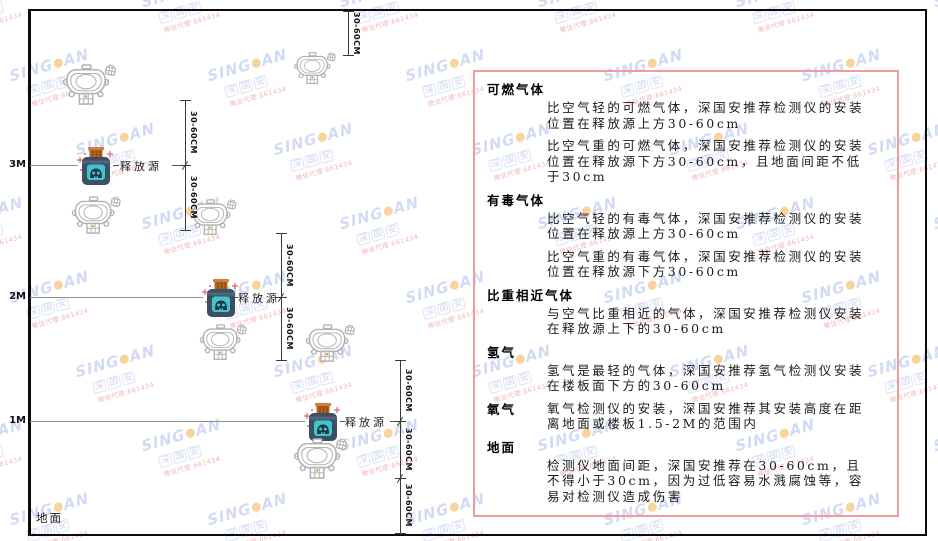 Image resolution: width=938 pixels, height=541 pixels. I want to click on section-hydrogen: 氢气 氢气是最轻的气体，深国安推荐氢气检测仪安装在楼板面下方的30-60cm, so click(685, 369).